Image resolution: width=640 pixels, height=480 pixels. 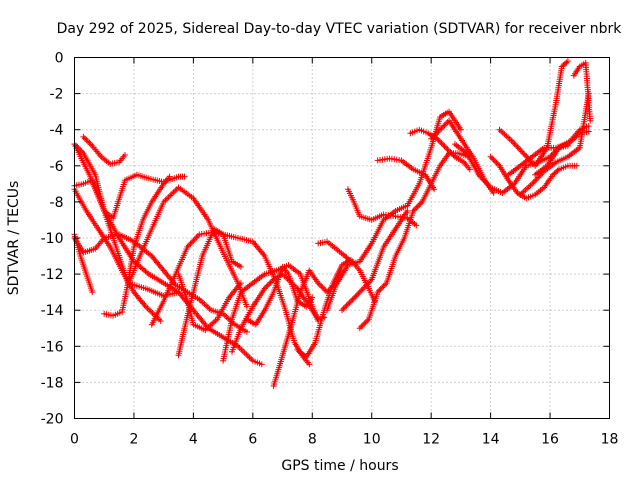 What do you see at coordinates (52, 383) in the screenshot?
I see `y-tick-label: -18` at bounding box center [52, 383].